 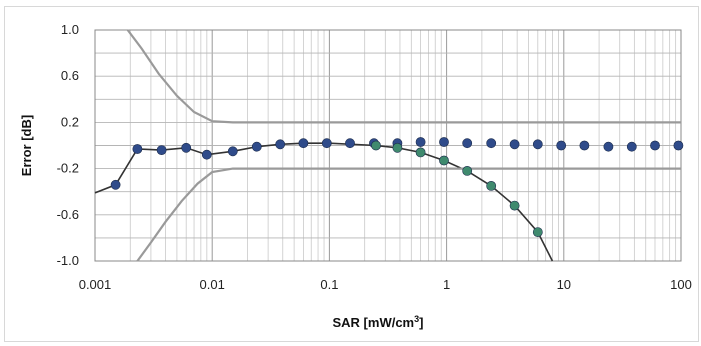 What do you see at coordinates (385, 284) in the screenshot?
I see `x-tick-labels: 0.001 0.01 0.1 1 10 100` at bounding box center [385, 284].